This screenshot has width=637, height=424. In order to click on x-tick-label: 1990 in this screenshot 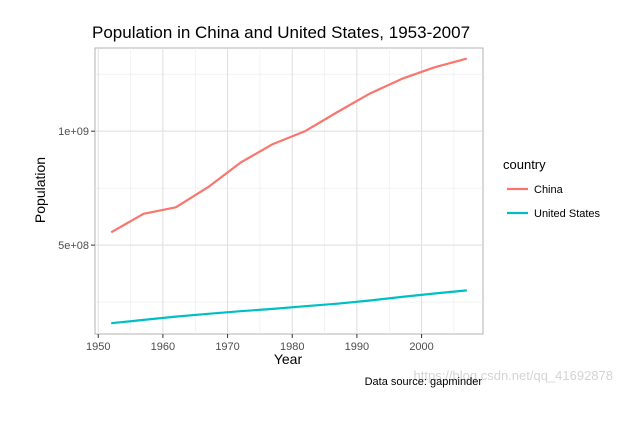, I will do `click(357, 347)`.